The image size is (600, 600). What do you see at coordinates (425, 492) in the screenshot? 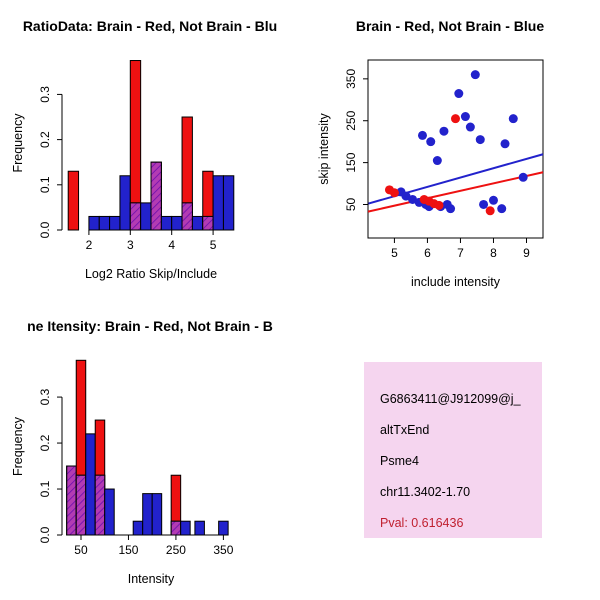
I see `info-chromosome-location: chr11.3402-1.70` at bounding box center [425, 492].